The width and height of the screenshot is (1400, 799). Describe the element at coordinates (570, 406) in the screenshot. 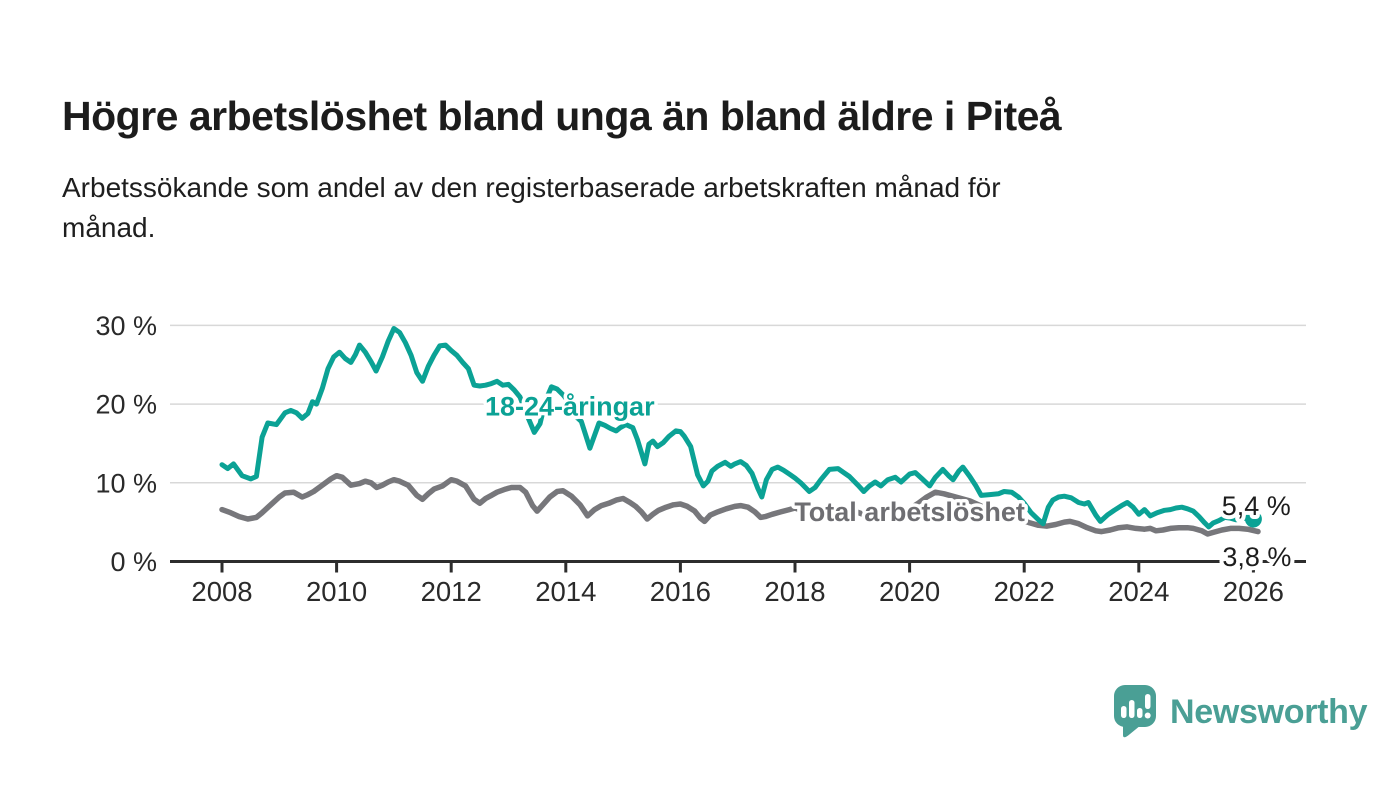

I see `series-label-youth: 18-24-åringar` at that location.